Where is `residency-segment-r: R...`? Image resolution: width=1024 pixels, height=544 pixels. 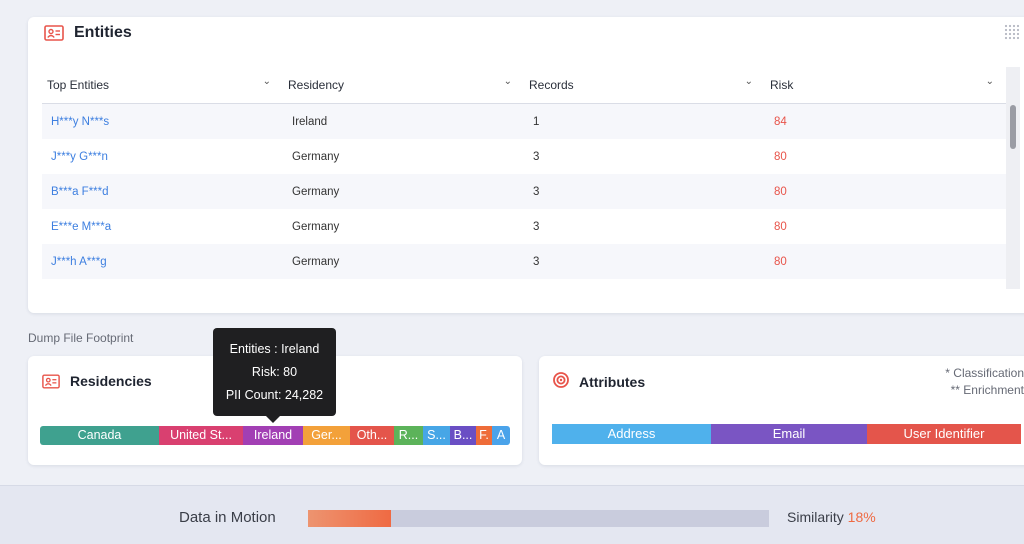 residency-segment-r: R... is located at coordinates (408, 435).